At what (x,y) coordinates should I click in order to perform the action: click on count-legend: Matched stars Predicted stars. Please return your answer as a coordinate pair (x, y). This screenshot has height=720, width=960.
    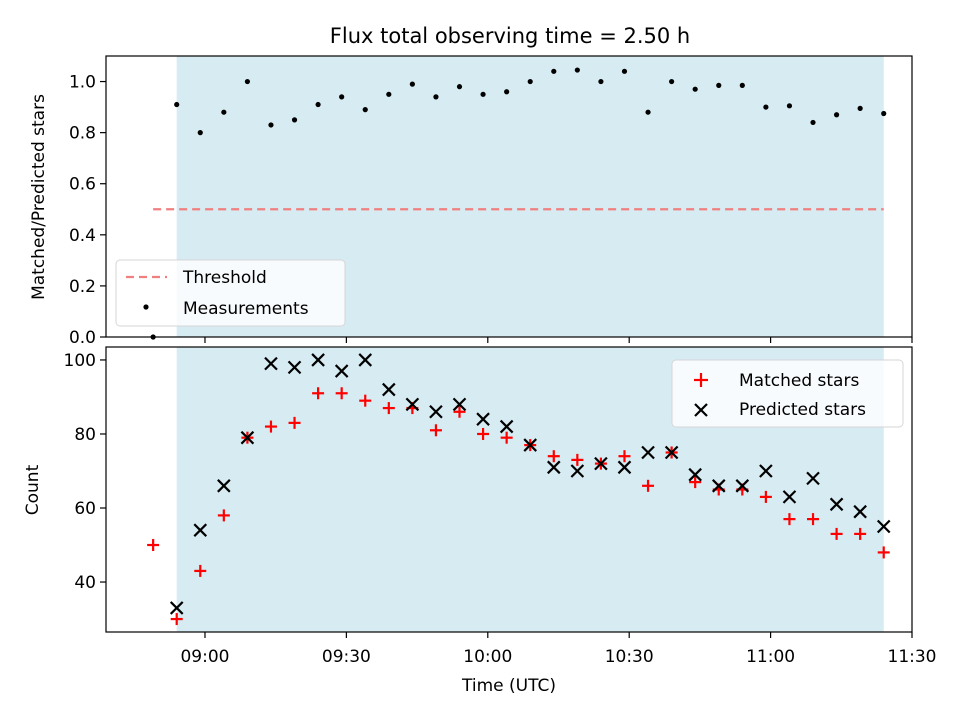
    Looking at the image, I should click on (787, 393).